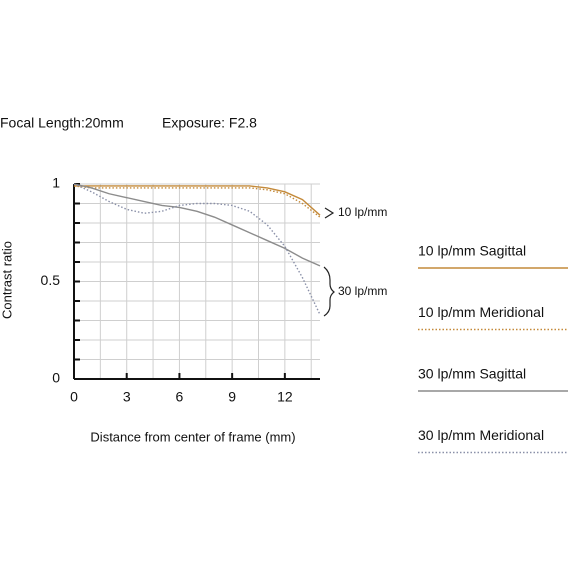 The width and height of the screenshot is (570, 575). What do you see at coordinates (127, 397) in the screenshot?
I see `x-tick-label: 3` at bounding box center [127, 397].